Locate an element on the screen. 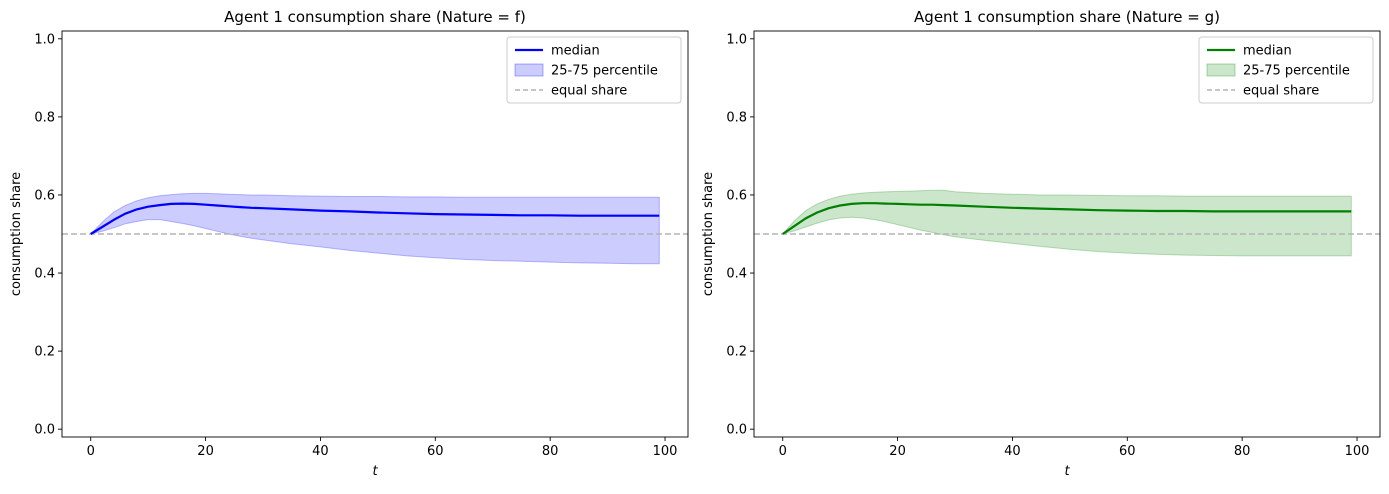  chart-title: Agent 1 consumption share (Nature = g) is located at coordinates (1067, 17).